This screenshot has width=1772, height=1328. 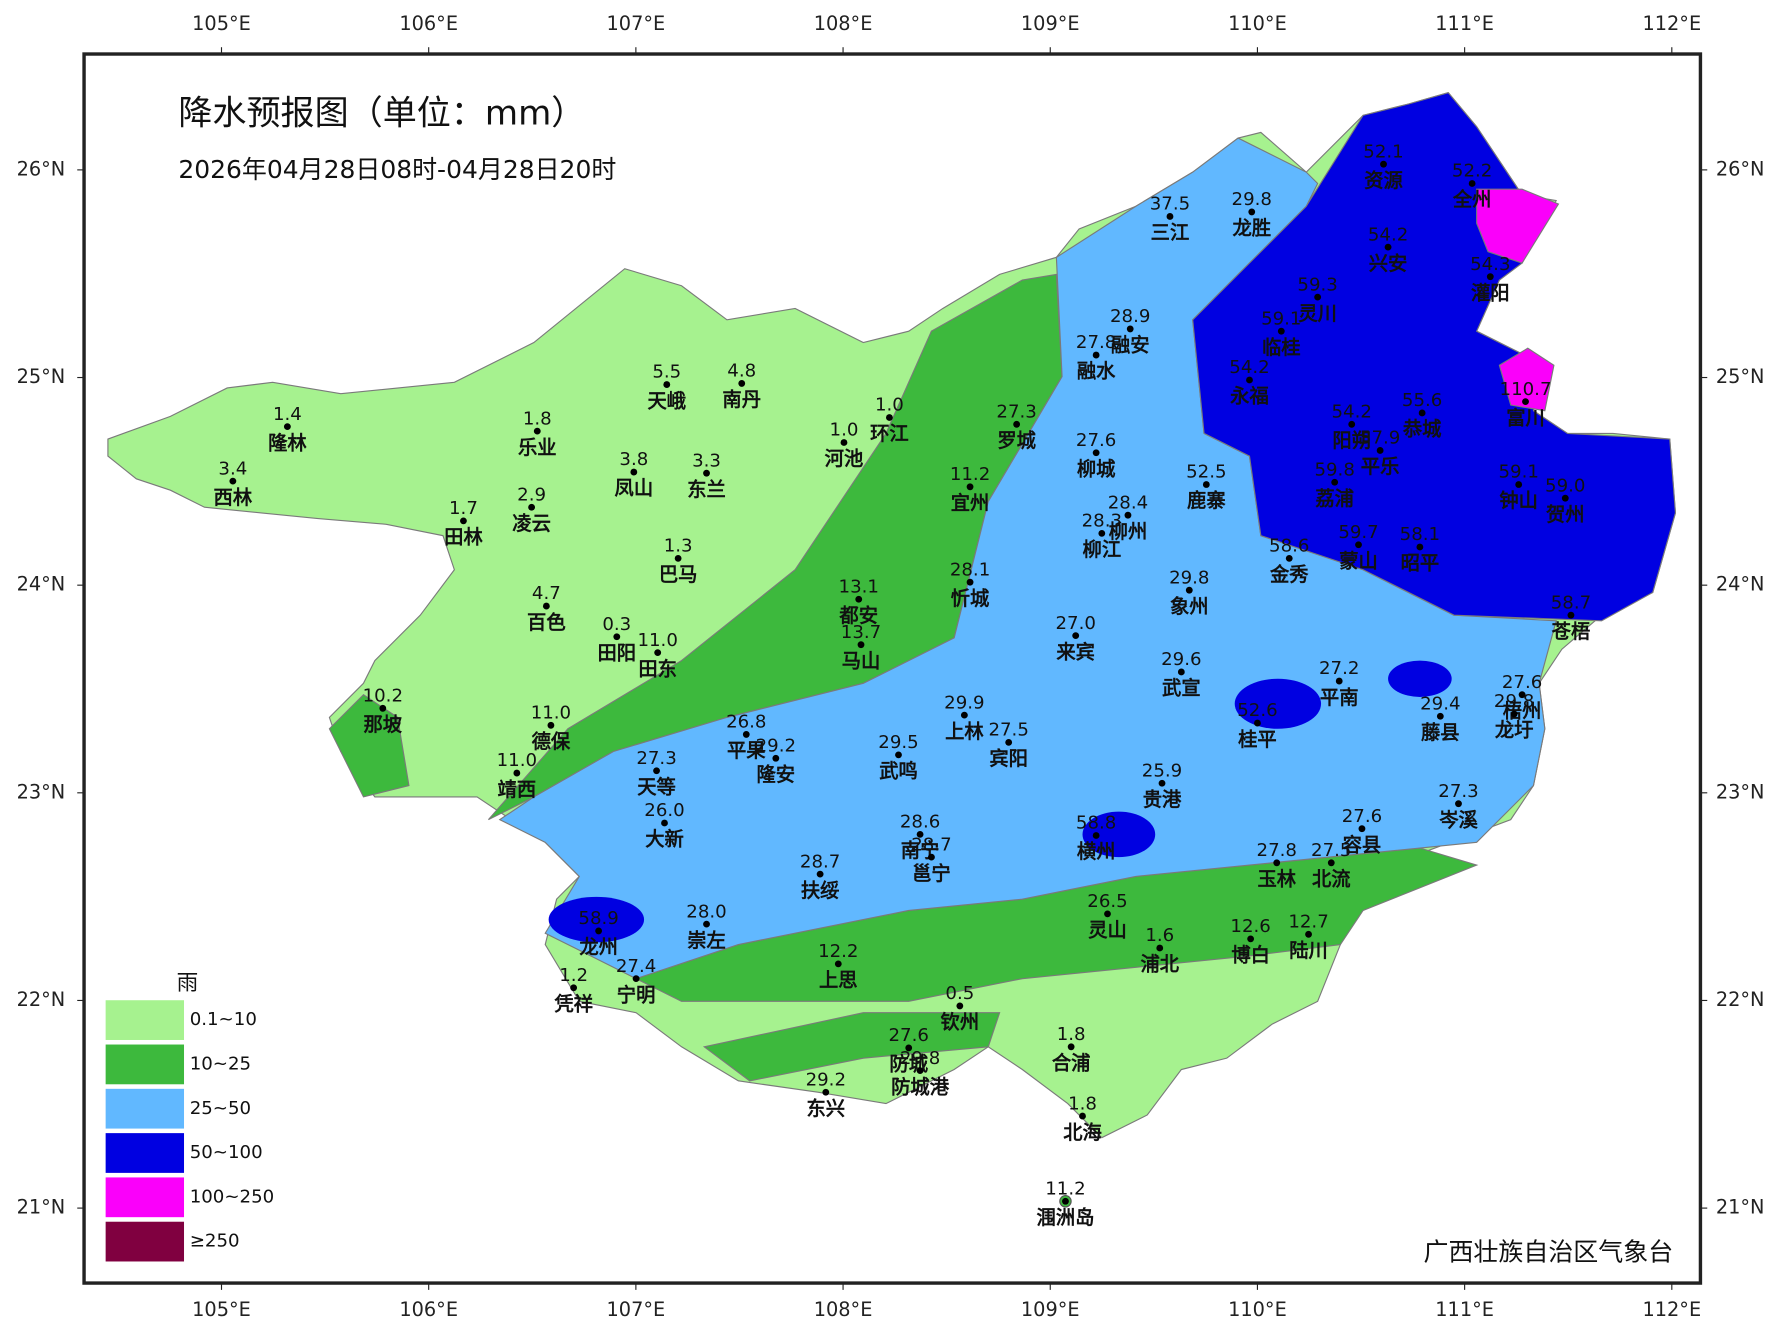 I want to click on station: 11.0 德保, so click(x=551, y=728).